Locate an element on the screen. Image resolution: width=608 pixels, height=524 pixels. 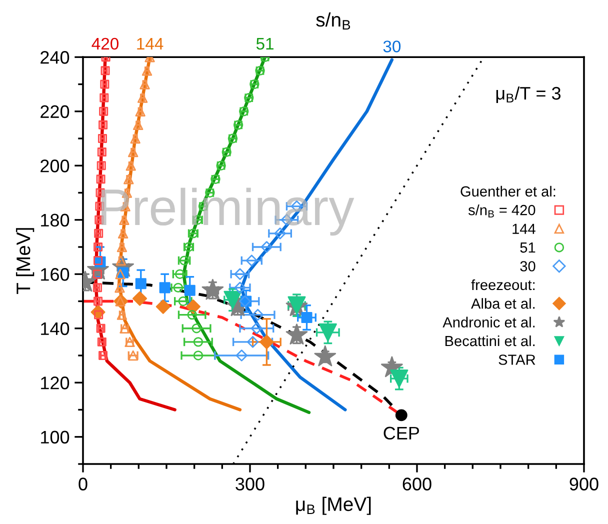
y-tick-label: 180 is located at coordinates (55, 220).